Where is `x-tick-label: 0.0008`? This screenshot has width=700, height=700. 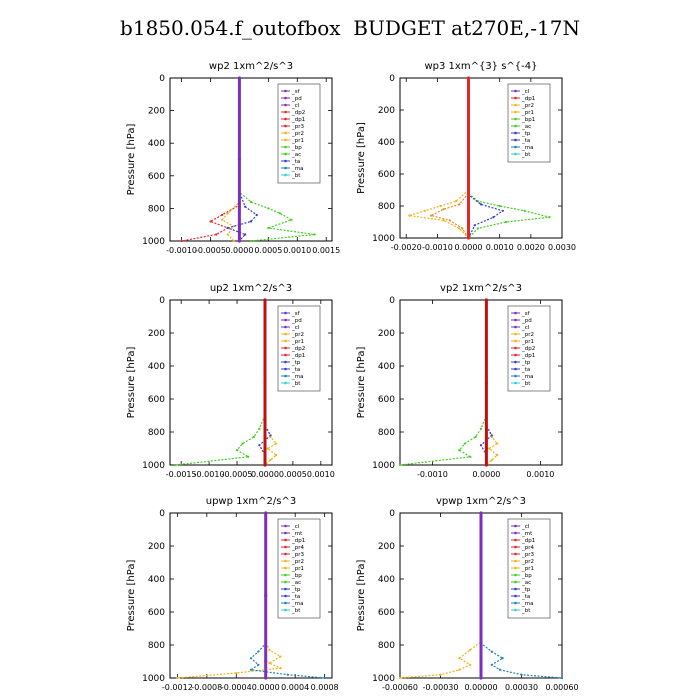 x-tick-label: 0.0008 is located at coordinates (325, 687).